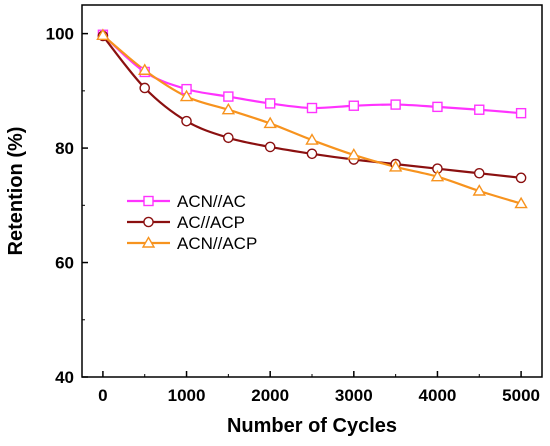 Image resolution: width=550 pixels, height=446 pixels. I want to click on y-tick-label: 40, so click(64, 377).